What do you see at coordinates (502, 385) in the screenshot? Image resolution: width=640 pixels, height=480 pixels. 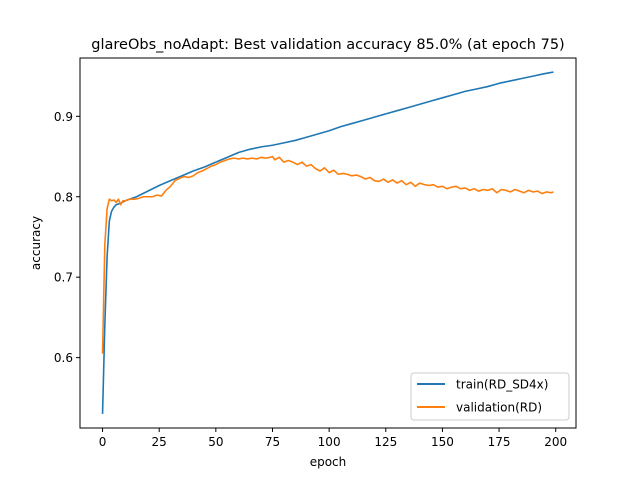 I see `legend-label-train: train(RD_SD4x)` at bounding box center [502, 385].